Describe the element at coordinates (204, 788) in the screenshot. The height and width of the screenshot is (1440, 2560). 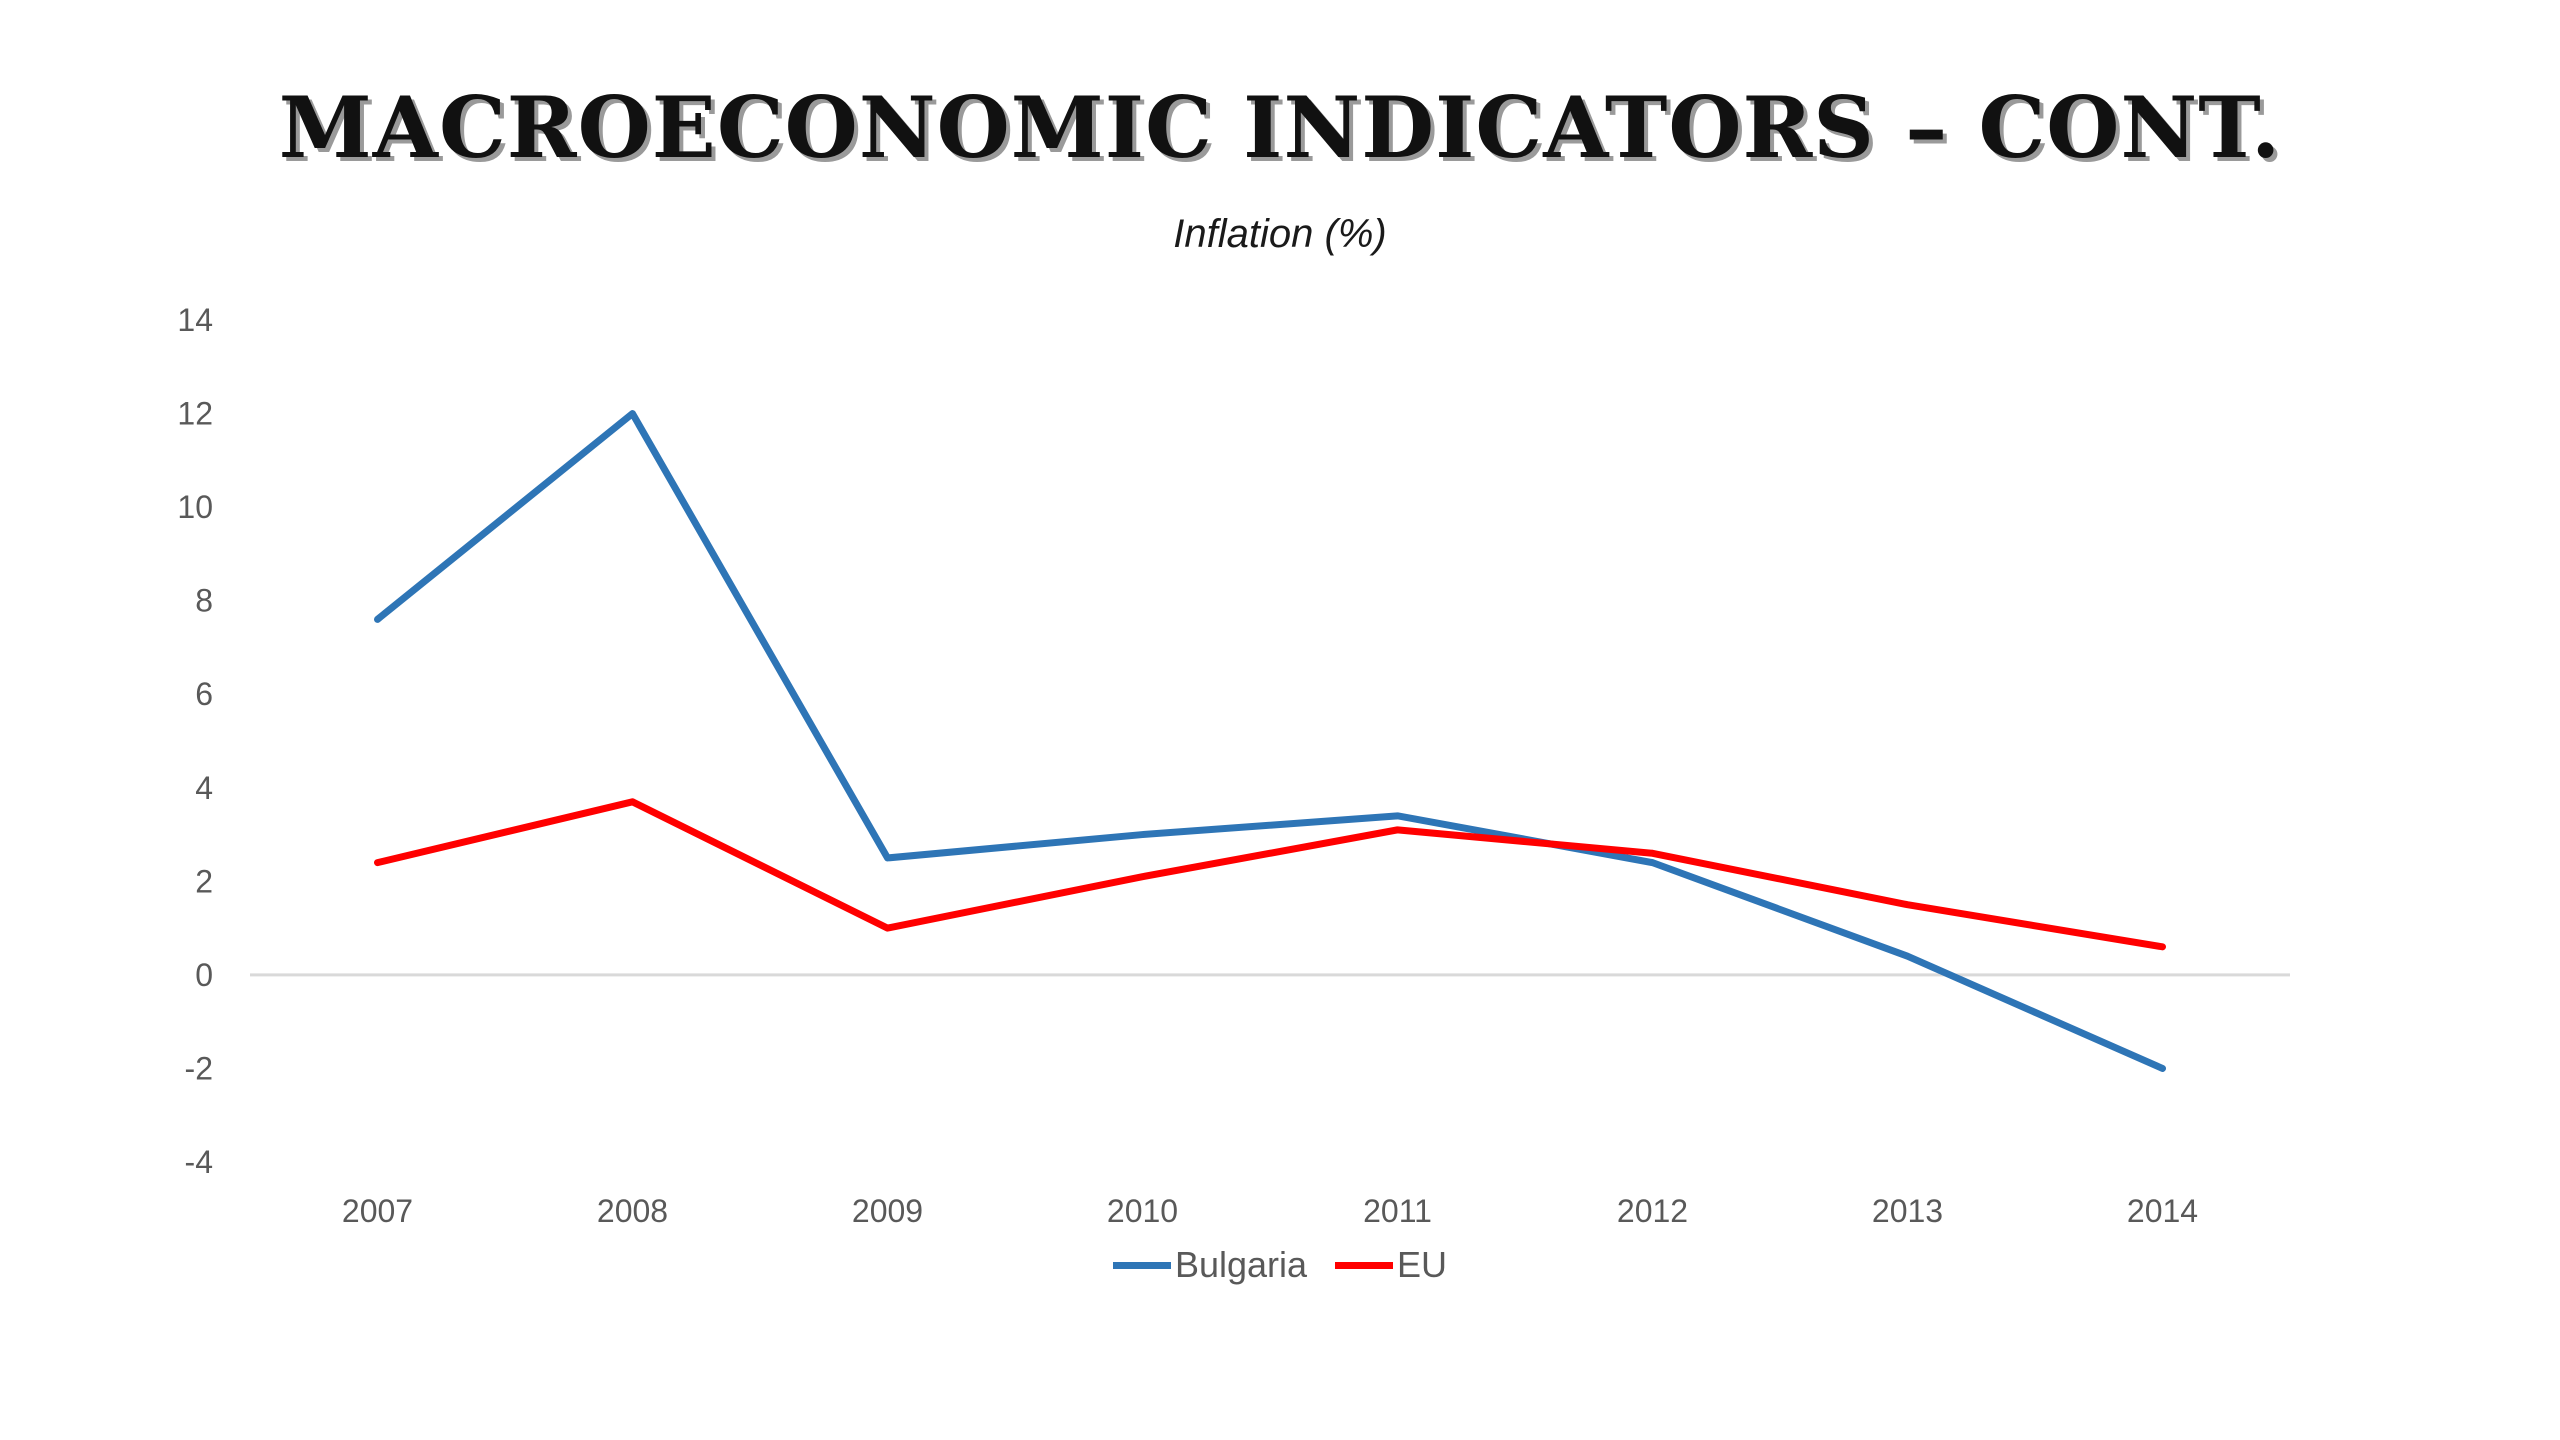
I see `y-tick-label: 4` at that location.